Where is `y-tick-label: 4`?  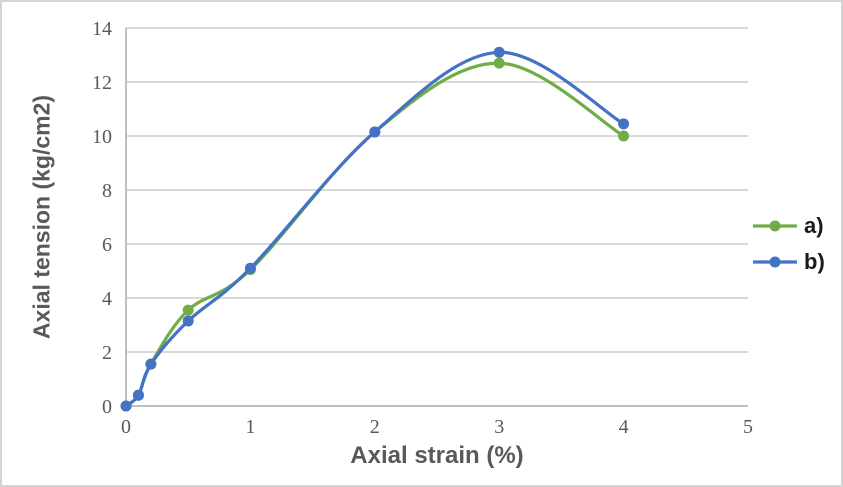
y-tick-label: 4 is located at coordinates (107, 299).